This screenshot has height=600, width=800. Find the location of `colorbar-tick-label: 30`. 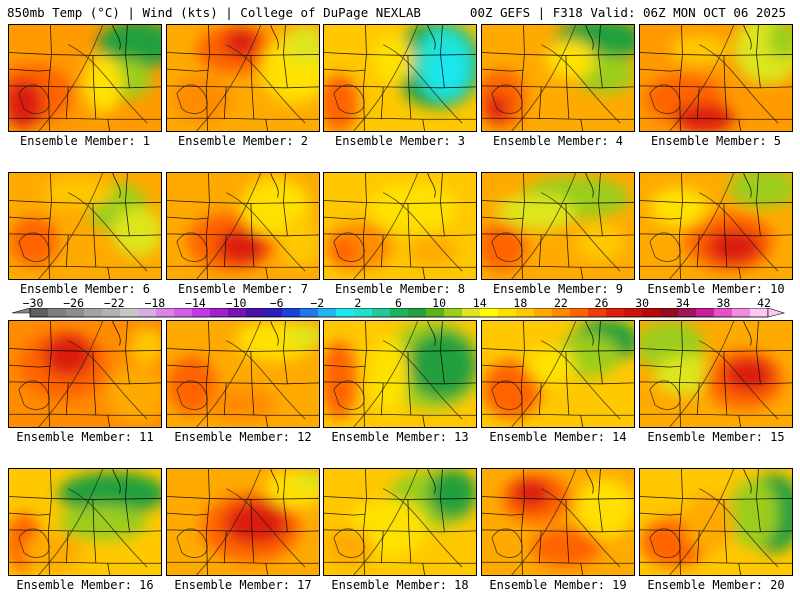

colorbar-tick-label: 30 is located at coordinates (642, 303).